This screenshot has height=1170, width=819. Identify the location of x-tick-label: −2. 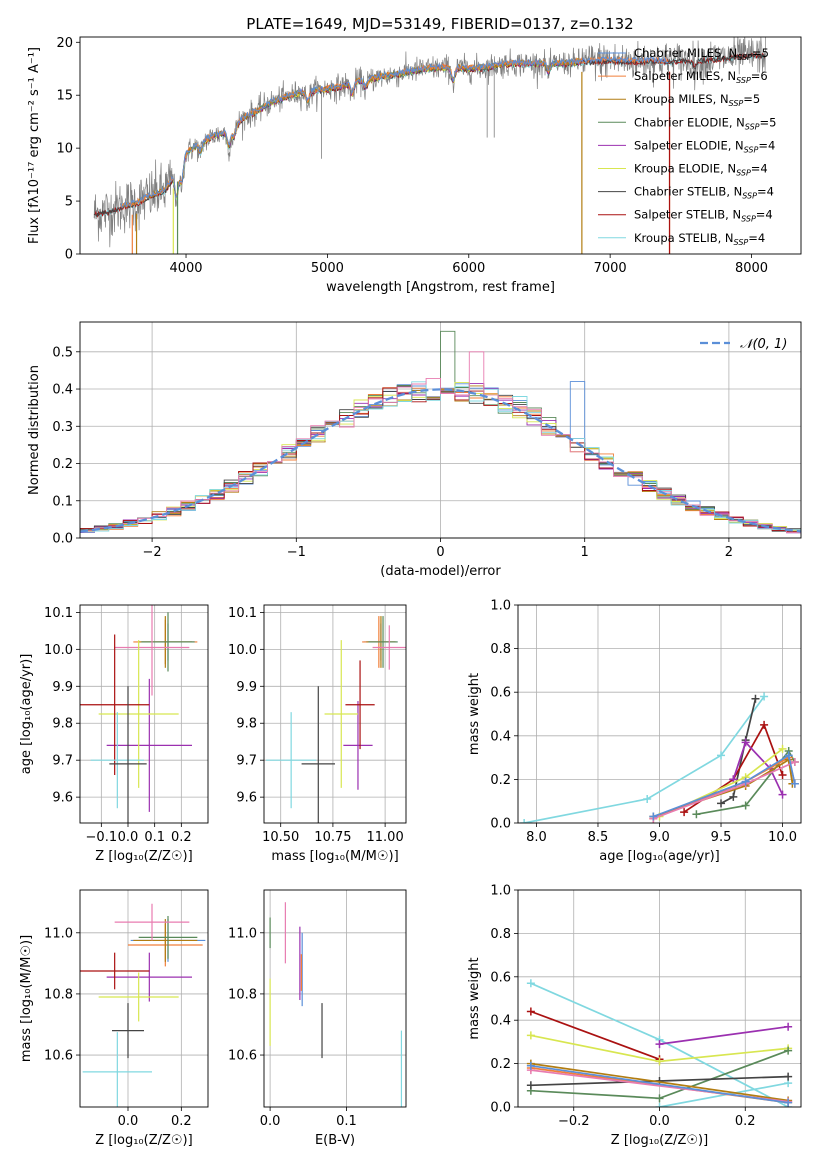
(152, 552).